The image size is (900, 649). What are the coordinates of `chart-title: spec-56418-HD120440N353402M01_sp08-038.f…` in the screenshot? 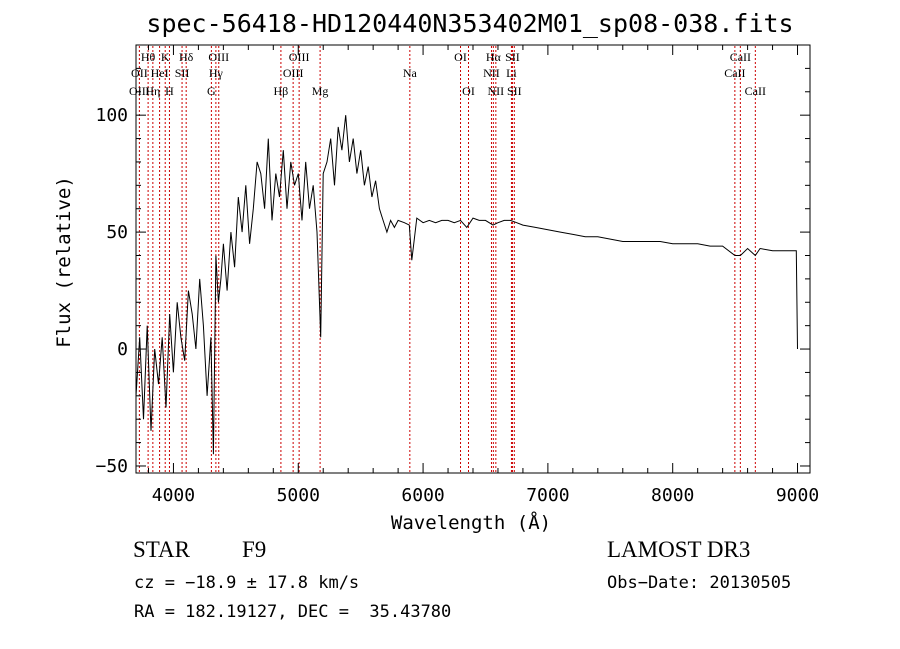 It's located at (469, 23).